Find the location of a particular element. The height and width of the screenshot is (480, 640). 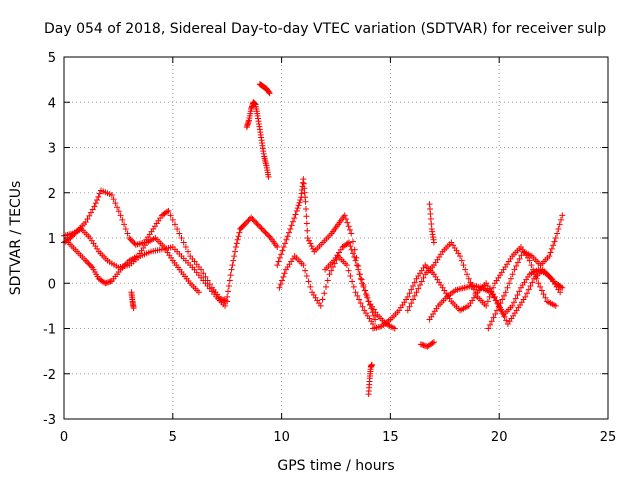

y-tick-label: 1 is located at coordinates (52, 239).